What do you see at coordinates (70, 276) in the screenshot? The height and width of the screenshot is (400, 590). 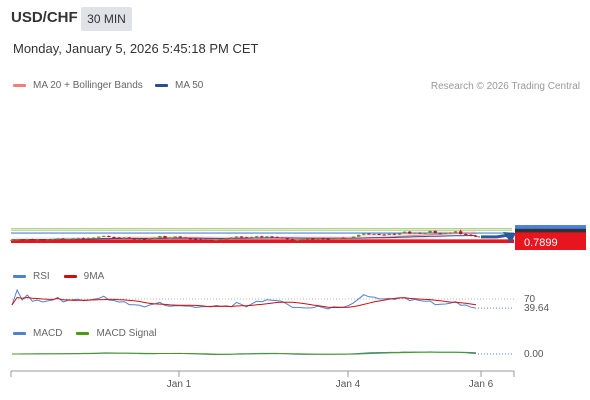 I see `rsi-ma-swatch` at bounding box center [70, 276].